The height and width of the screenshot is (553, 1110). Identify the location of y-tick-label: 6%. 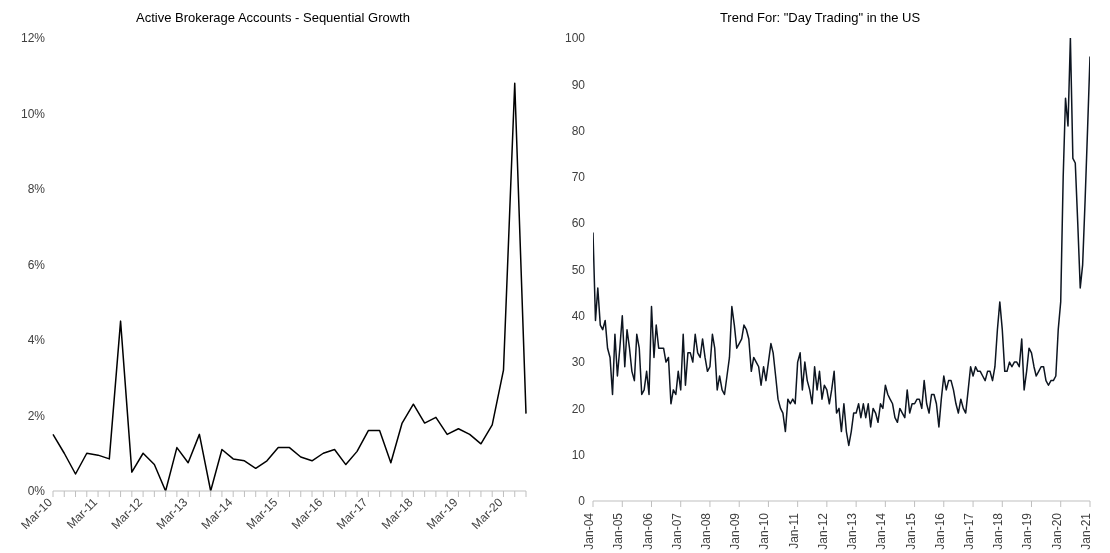
(36, 264).